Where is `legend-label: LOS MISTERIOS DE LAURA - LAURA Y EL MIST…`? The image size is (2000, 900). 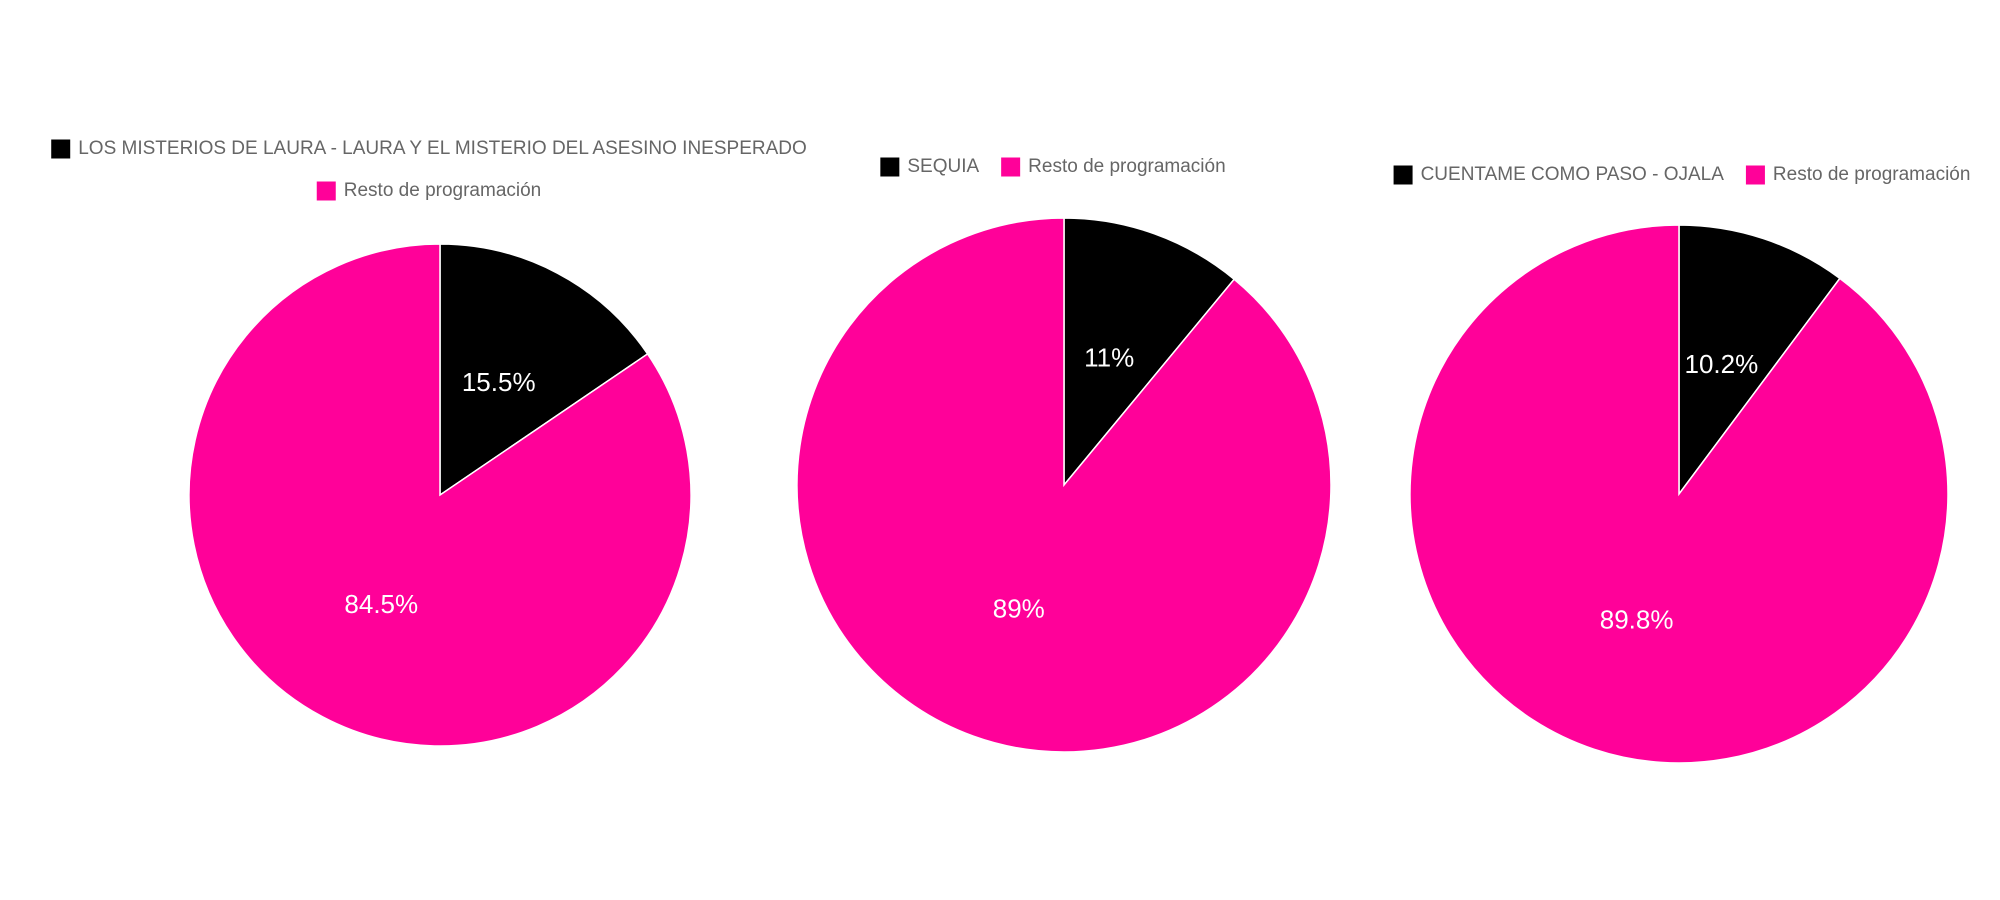
legend-label: LOS MISTERIOS DE LAURA - LAURA Y EL MIST… is located at coordinates (442, 148).